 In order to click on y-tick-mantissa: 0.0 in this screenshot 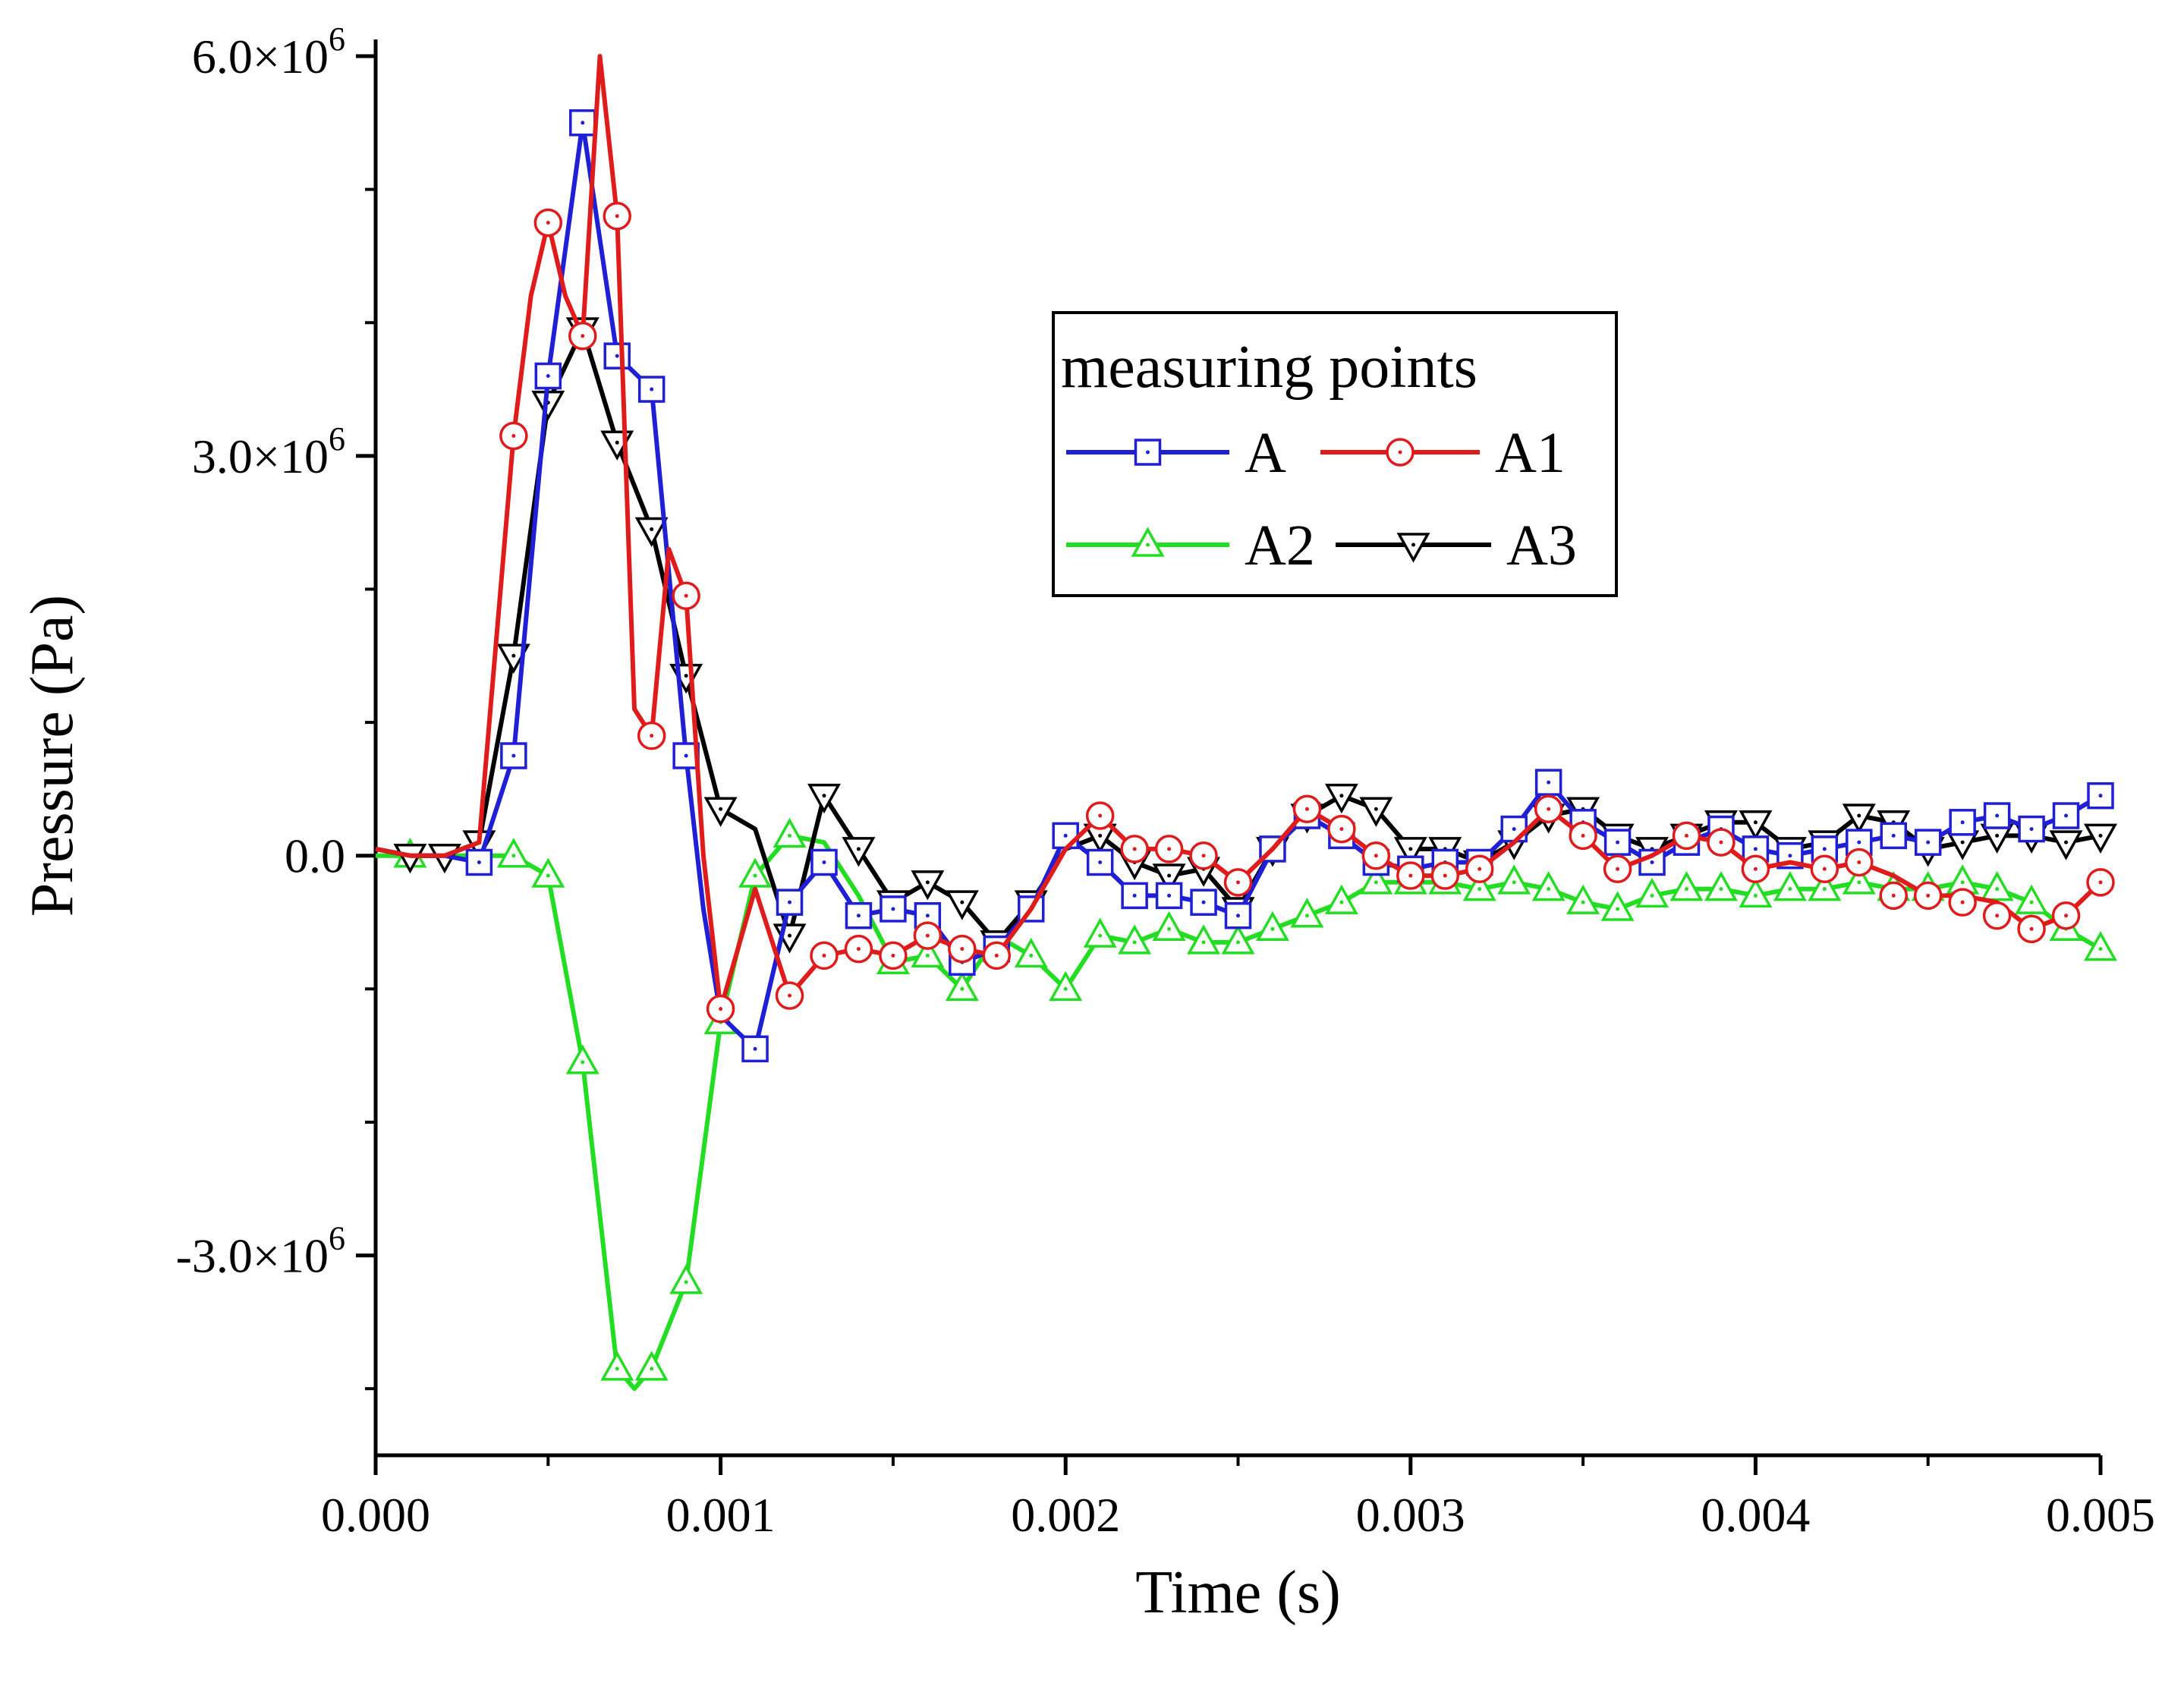, I will do `click(315, 856)`.